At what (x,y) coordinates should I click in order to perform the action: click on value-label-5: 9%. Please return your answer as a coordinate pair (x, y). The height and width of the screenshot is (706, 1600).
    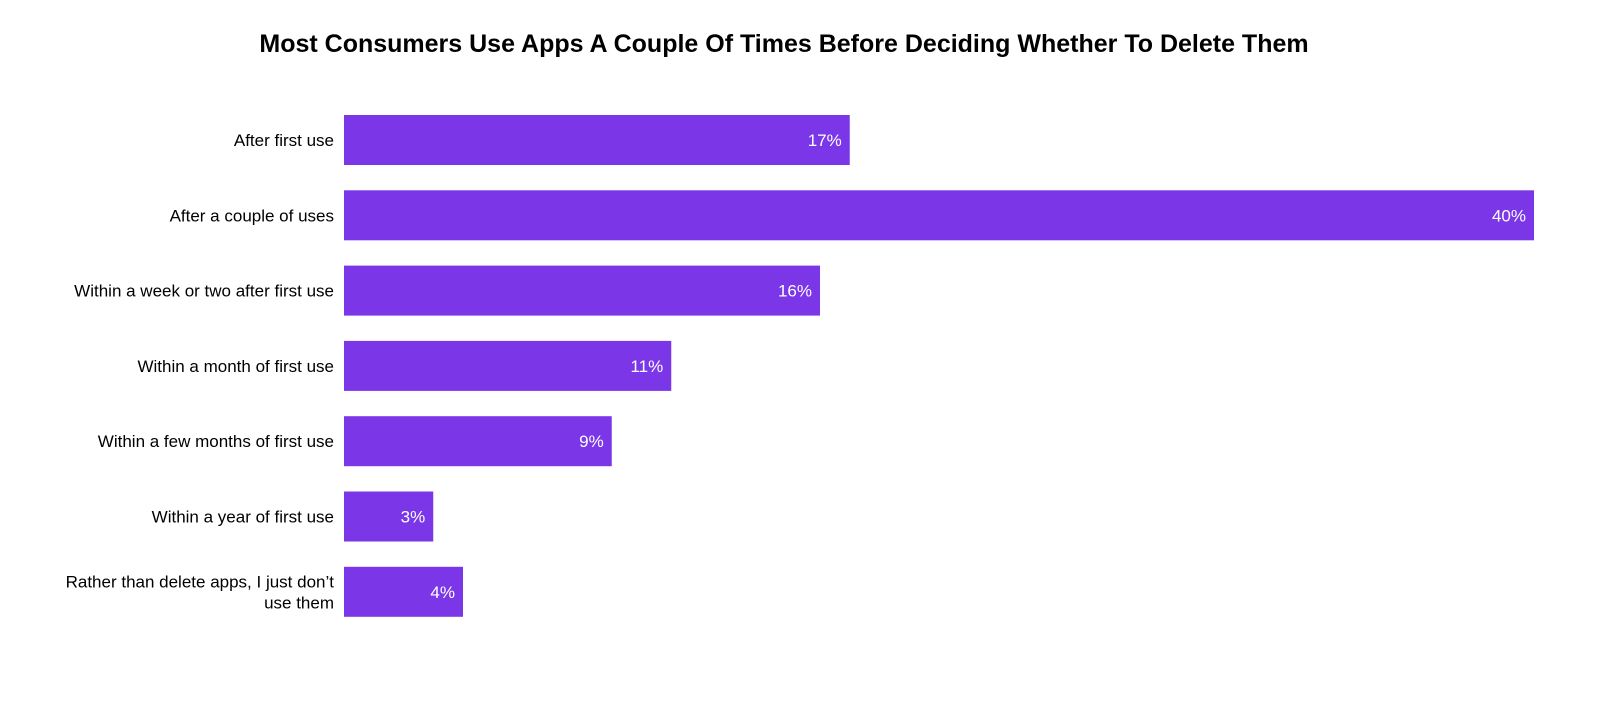
    Looking at the image, I should click on (591, 441).